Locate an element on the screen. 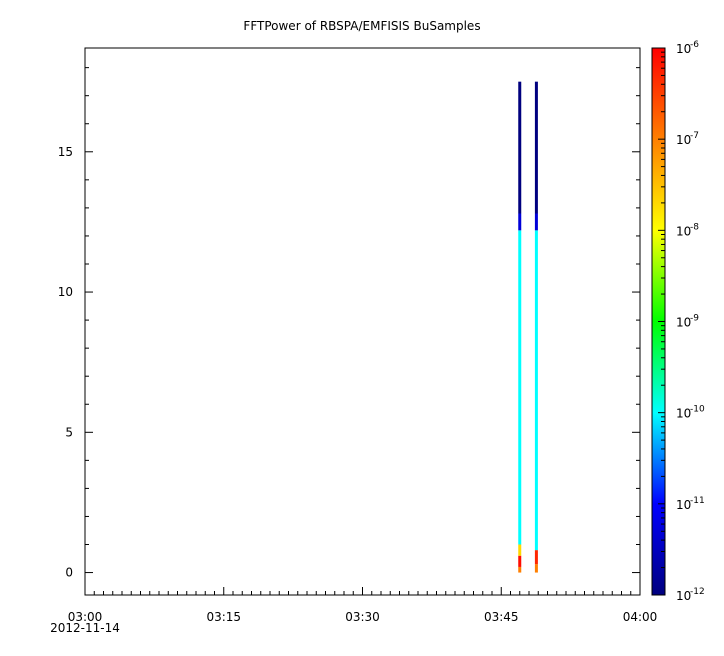 The image size is (724, 656). x-tick-label: 03:00 is located at coordinates (85, 617).